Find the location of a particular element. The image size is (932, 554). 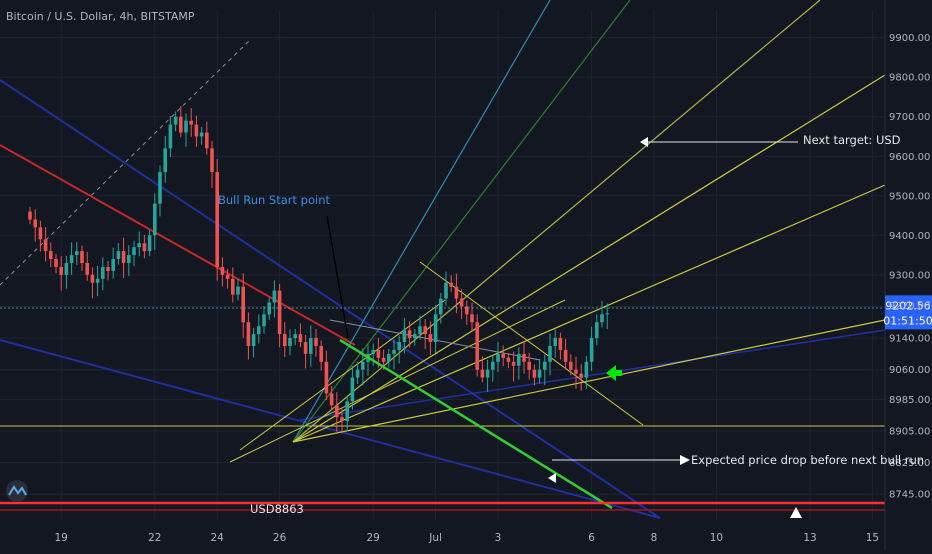

arrow-up-icon is located at coordinates (796, 512).